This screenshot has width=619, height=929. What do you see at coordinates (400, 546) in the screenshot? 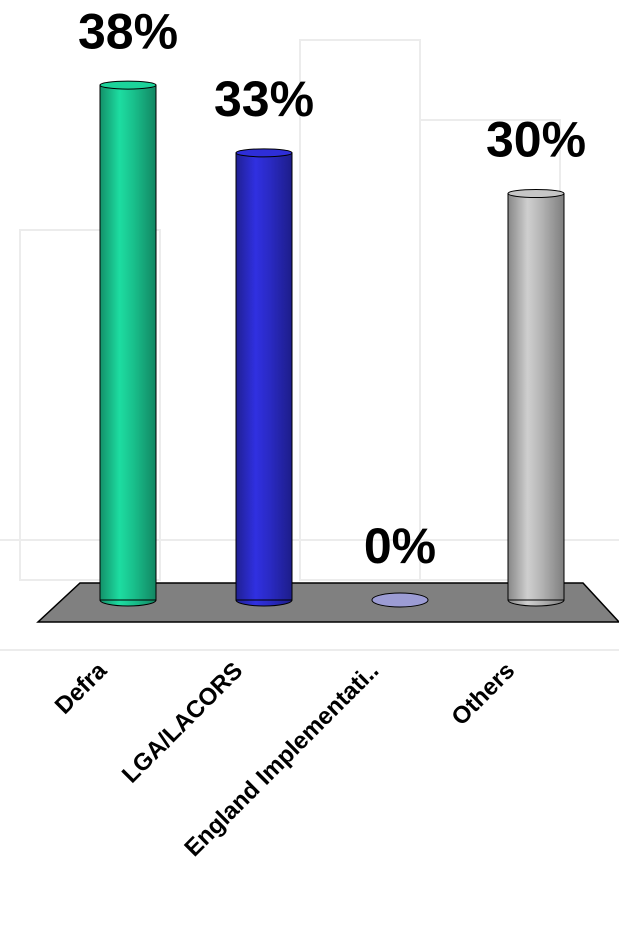
I see `value-label: 0%` at bounding box center [400, 546].